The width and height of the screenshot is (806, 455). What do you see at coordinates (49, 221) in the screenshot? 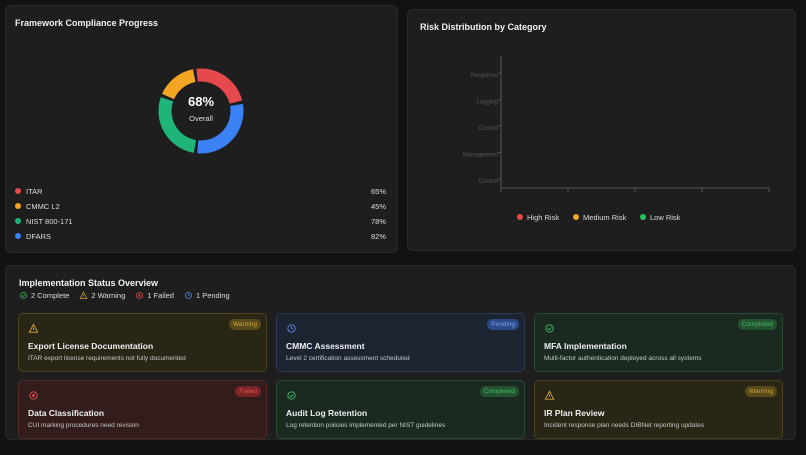
I see `framework-name: NIST 800-171` at bounding box center [49, 221].